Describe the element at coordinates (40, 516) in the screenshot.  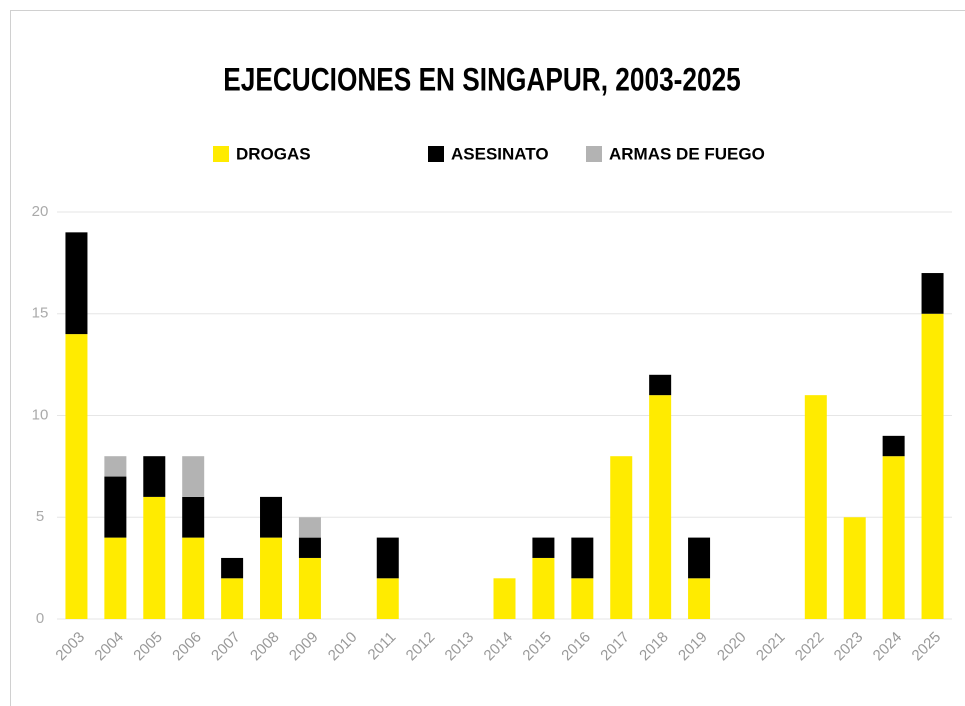
I see `y-tick-label: 5` at that location.